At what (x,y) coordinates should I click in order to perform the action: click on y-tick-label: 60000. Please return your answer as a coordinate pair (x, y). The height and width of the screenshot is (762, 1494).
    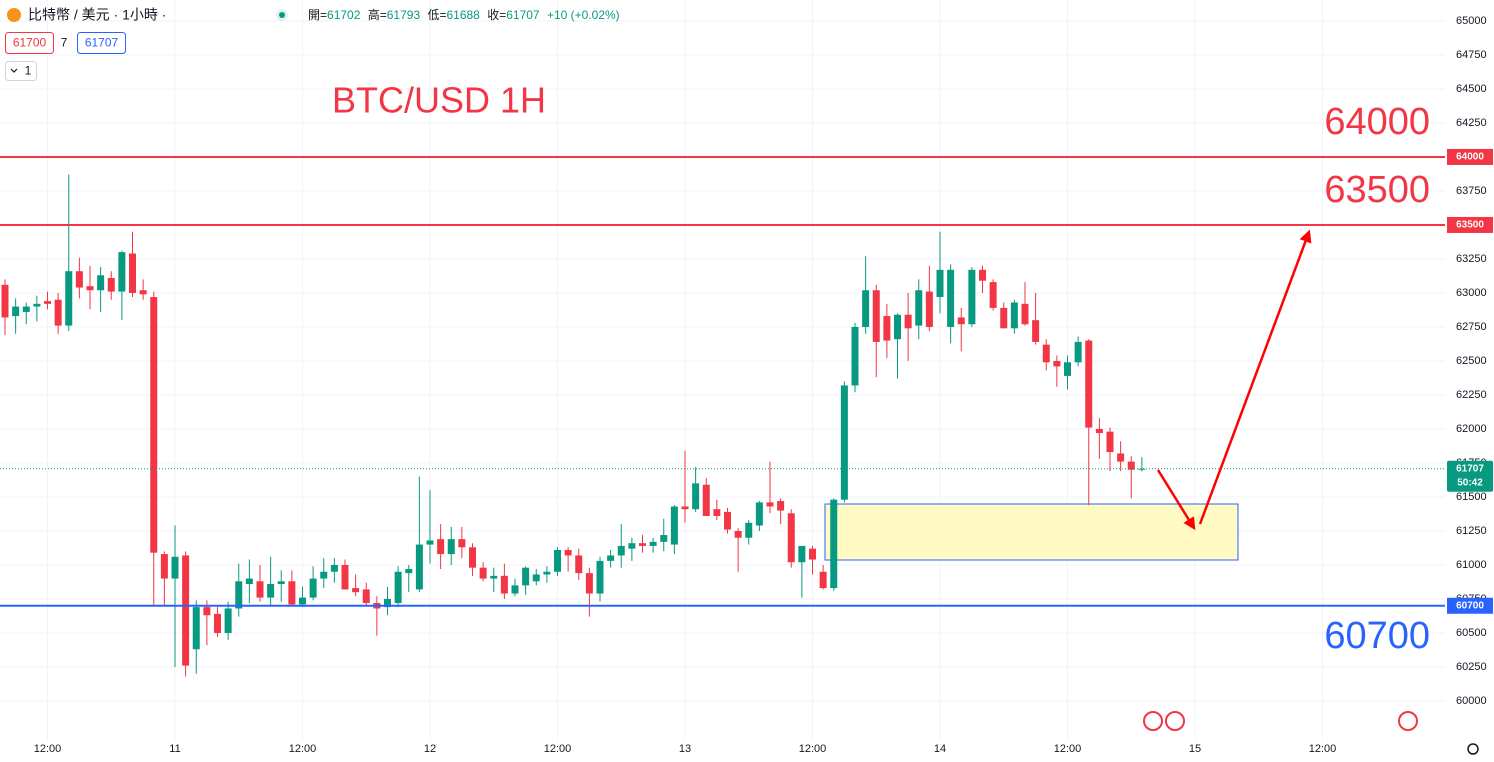
    Looking at the image, I should click on (1471, 701).